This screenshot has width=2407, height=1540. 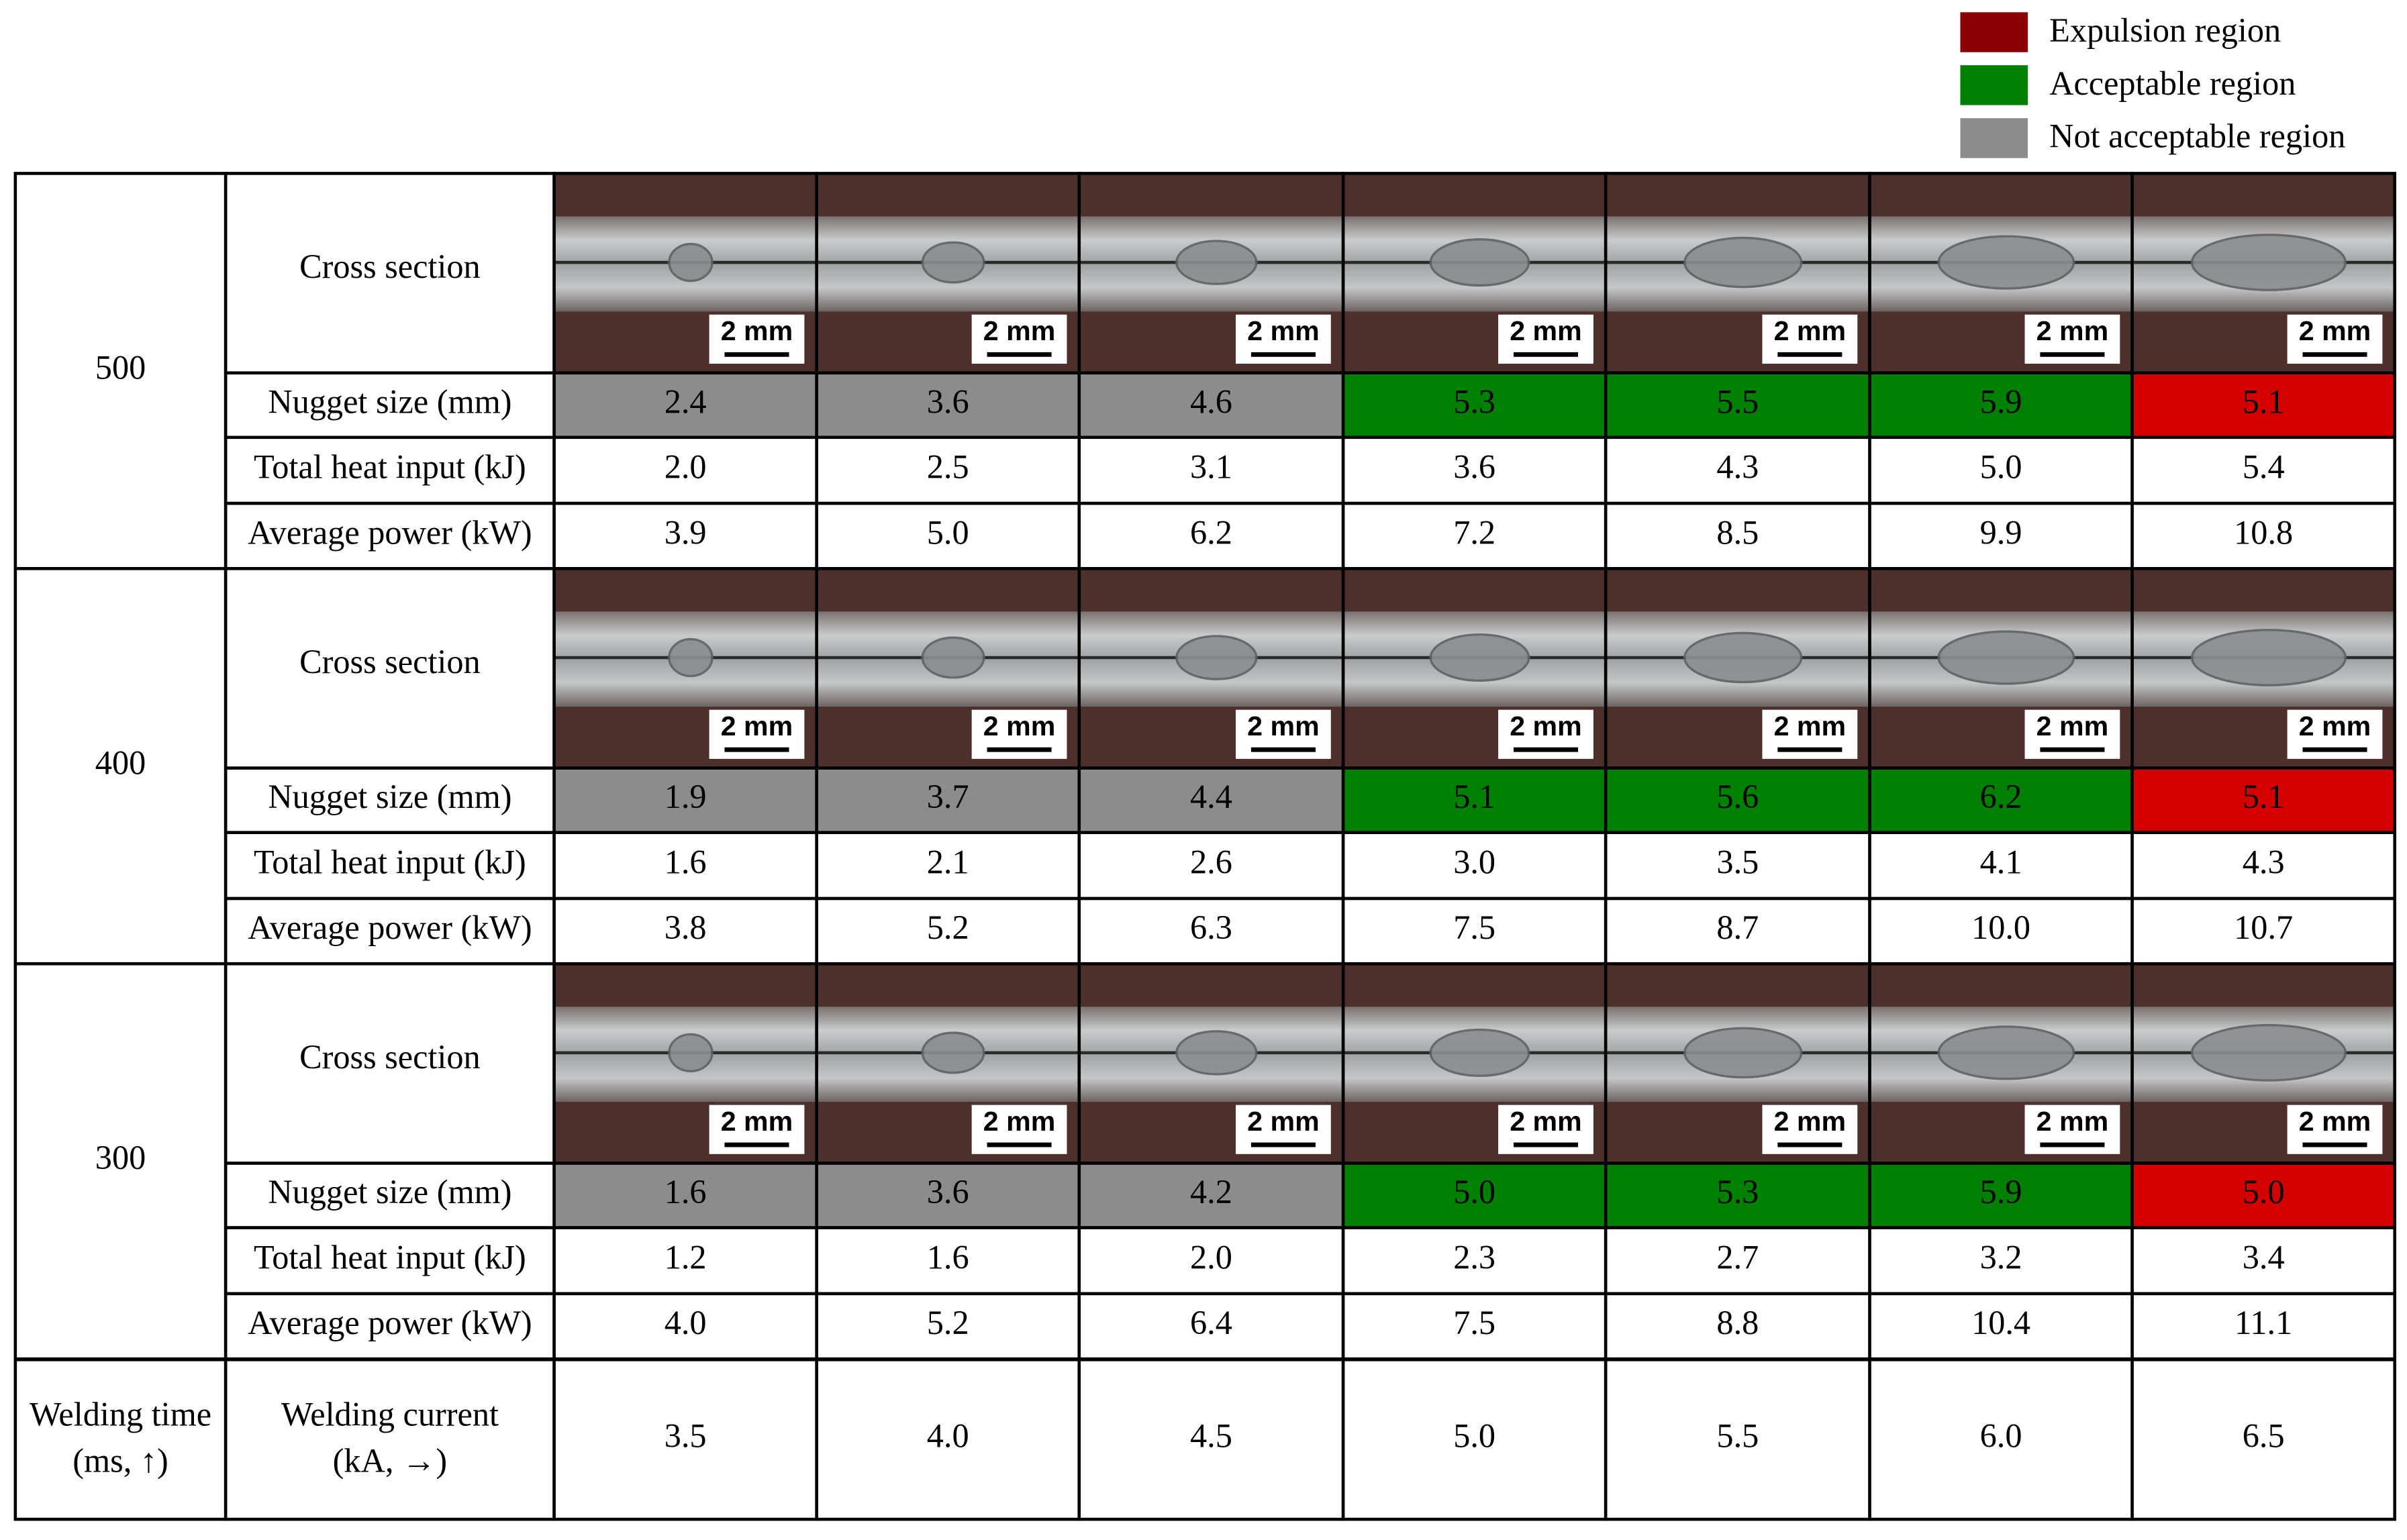 I want to click on cell-value: 2.4, so click(x=686, y=401).